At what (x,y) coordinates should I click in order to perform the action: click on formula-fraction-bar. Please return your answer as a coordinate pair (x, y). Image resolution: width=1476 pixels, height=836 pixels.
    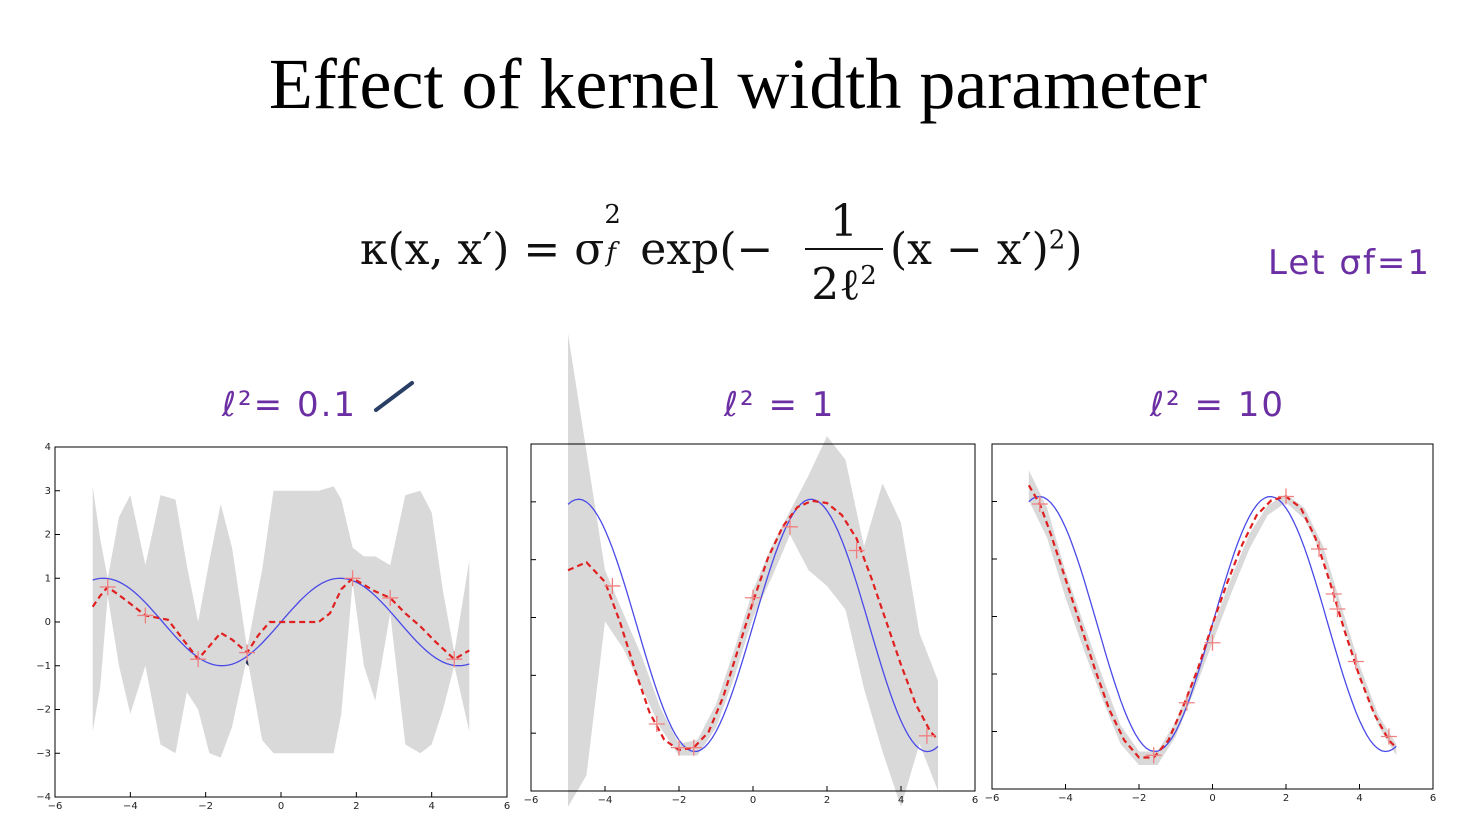
    Looking at the image, I should click on (844, 249).